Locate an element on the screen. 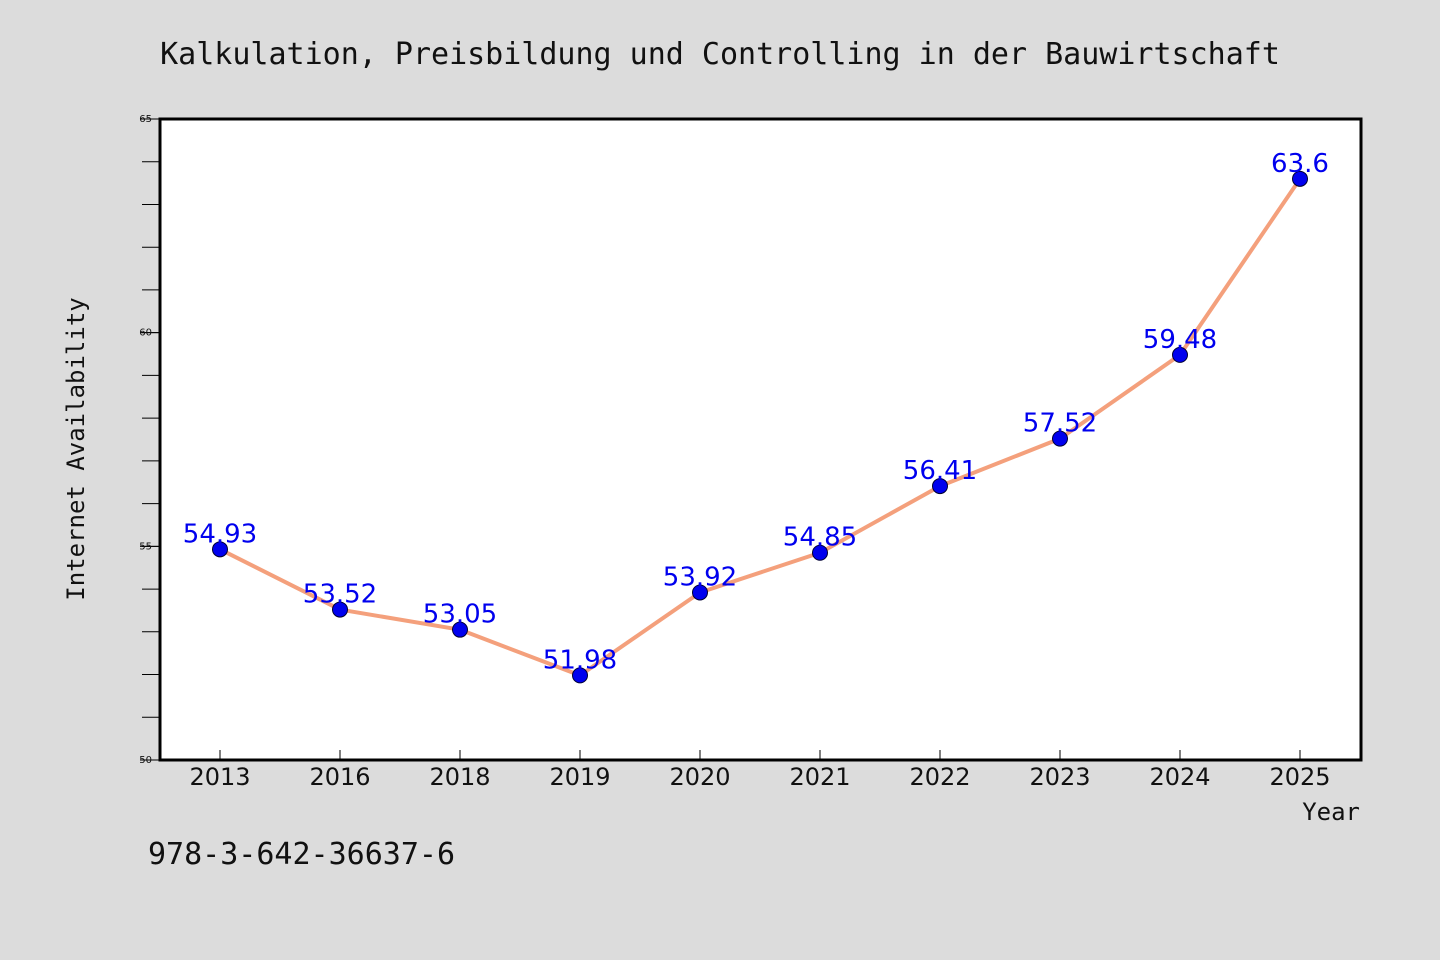 Image resolution: width=1440 pixels, height=960 pixels. isbn-text: 978-3-642-36637-6 is located at coordinates (301, 854).